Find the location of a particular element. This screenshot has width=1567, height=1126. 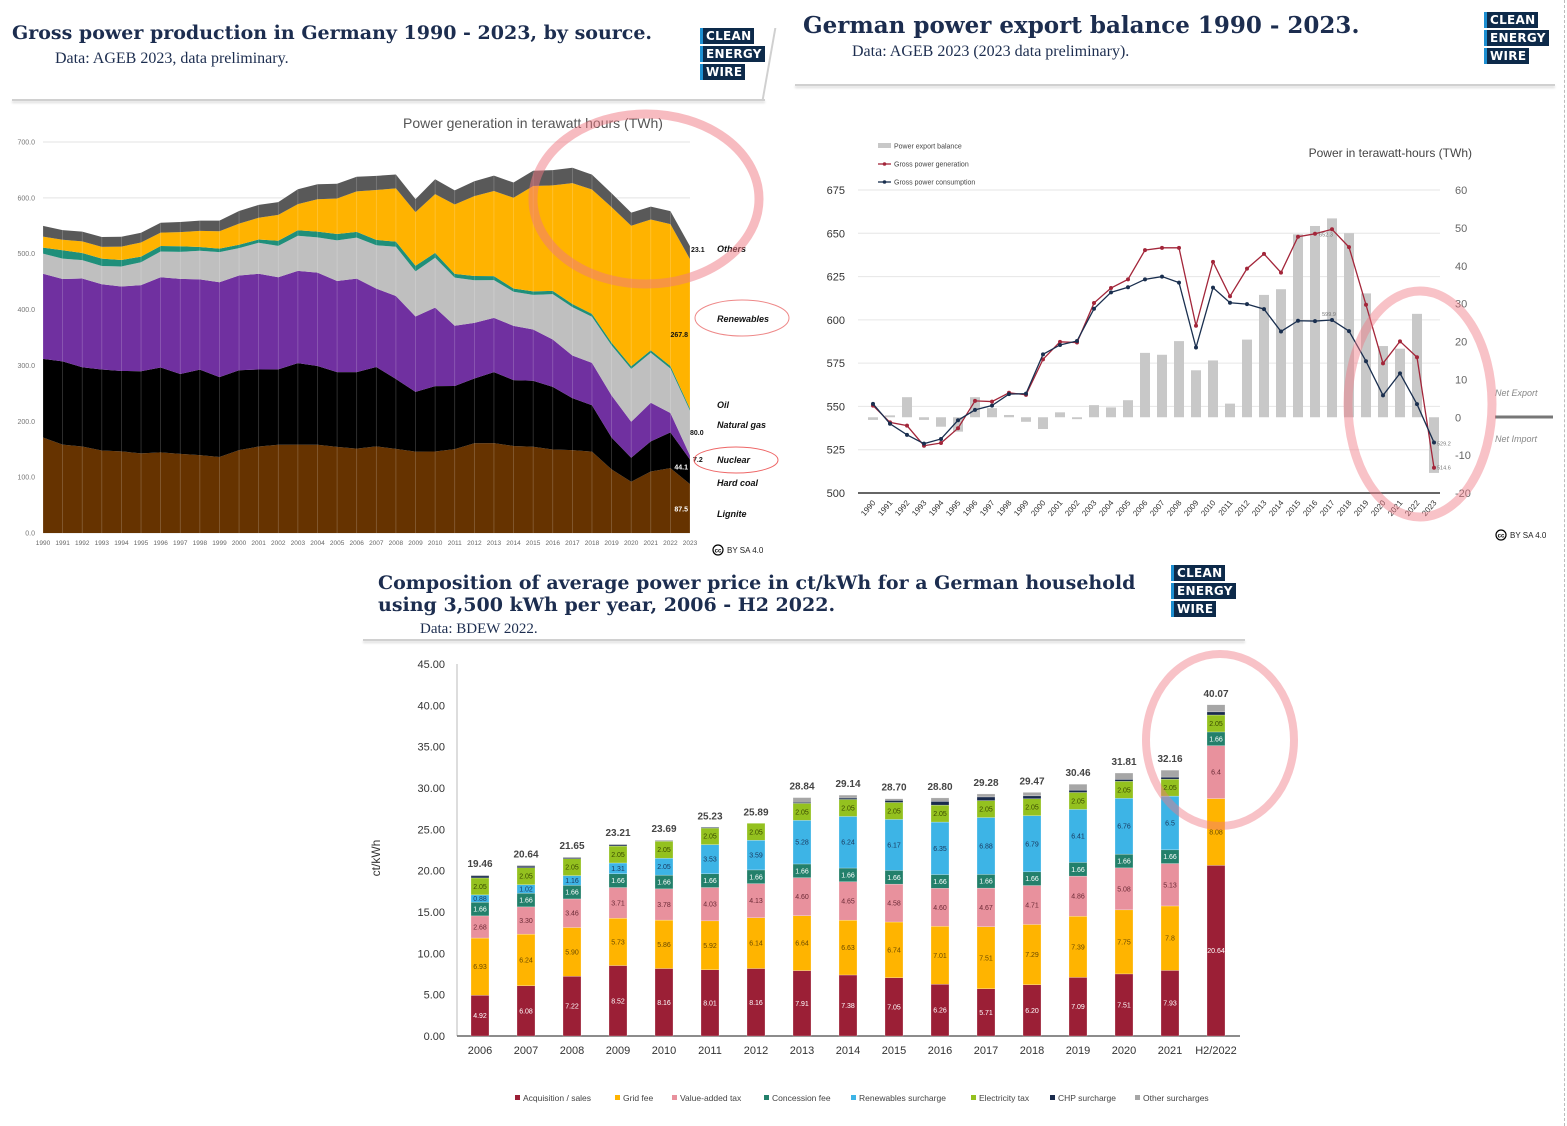

x-tick-label: 2011 is located at coordinates (455, 543).